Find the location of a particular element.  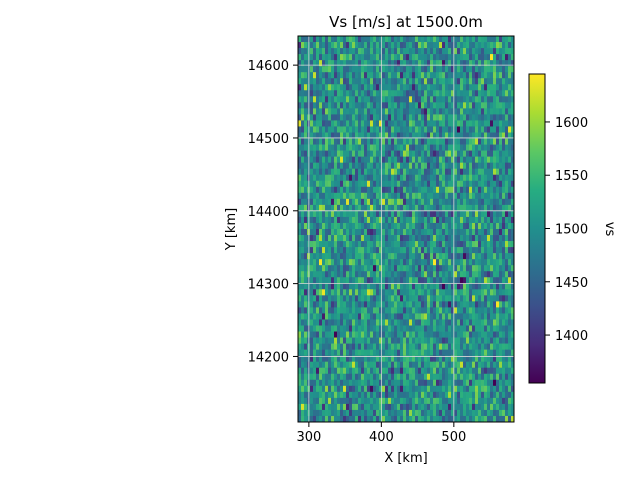

colorbar-tick-label: 1400 is located at coordinates (571, 336).